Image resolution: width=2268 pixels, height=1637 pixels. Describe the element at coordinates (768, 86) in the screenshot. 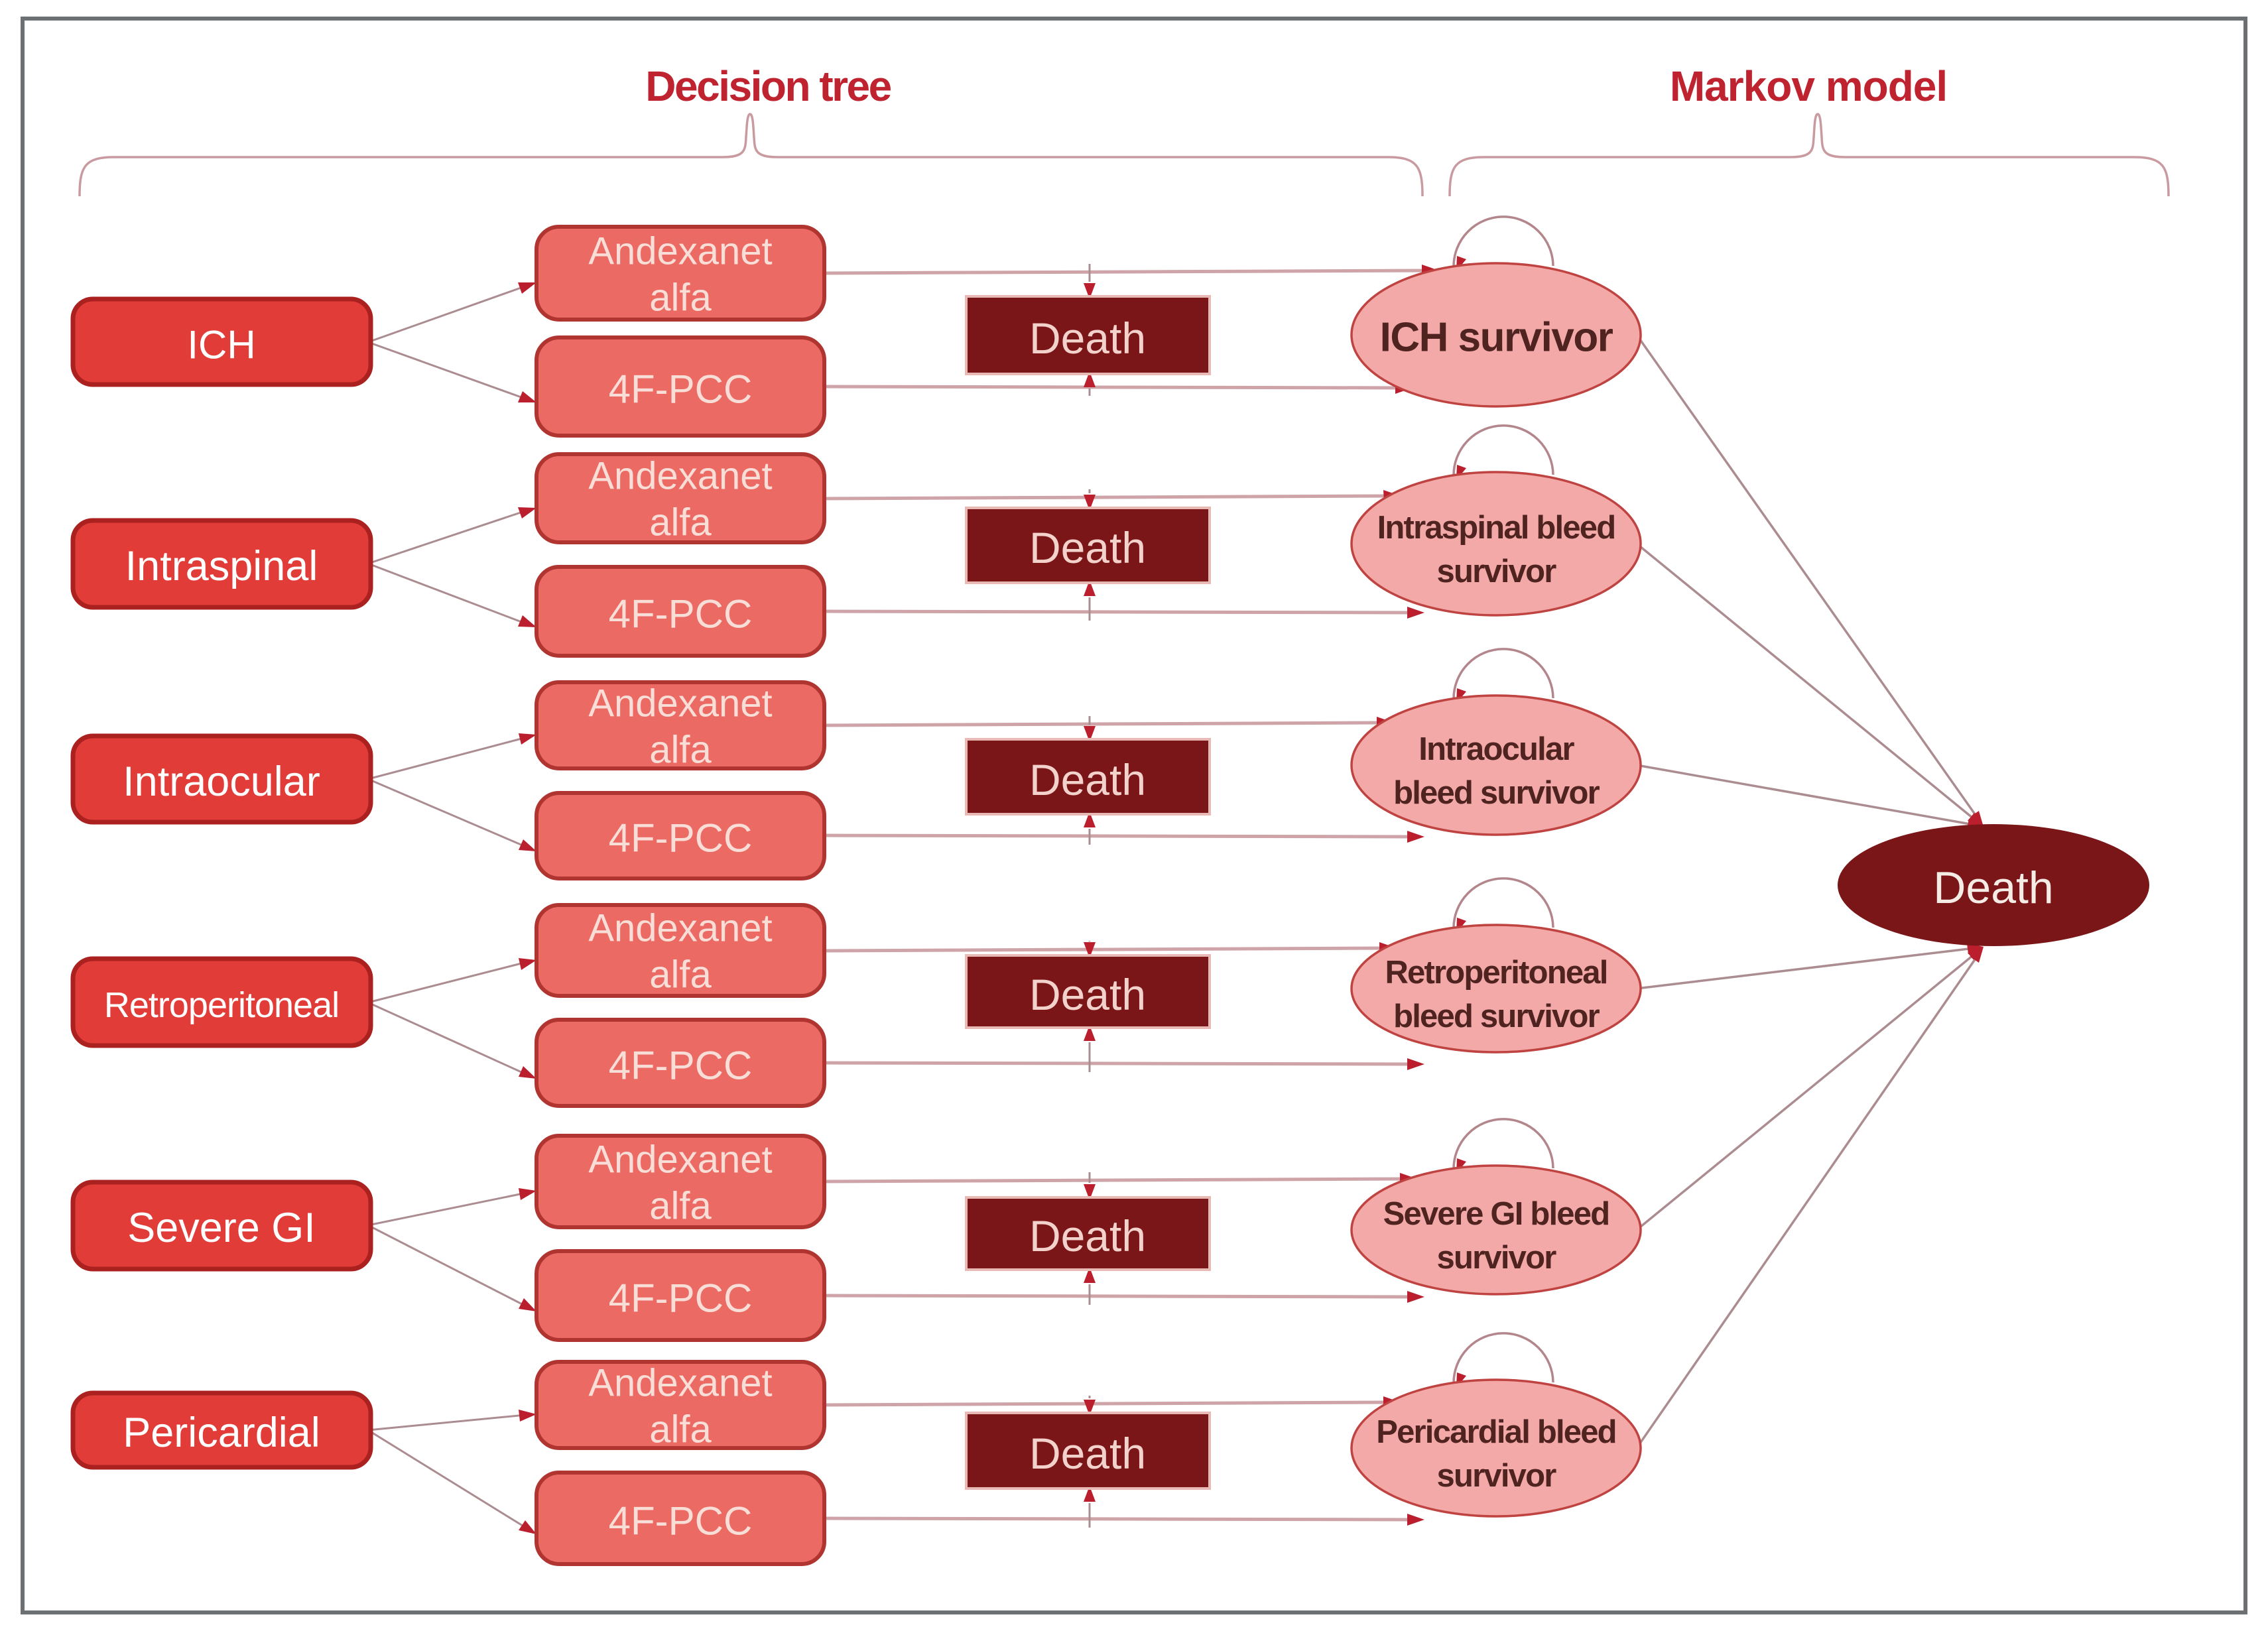

I see `svg-text: Decision tree` at that location.